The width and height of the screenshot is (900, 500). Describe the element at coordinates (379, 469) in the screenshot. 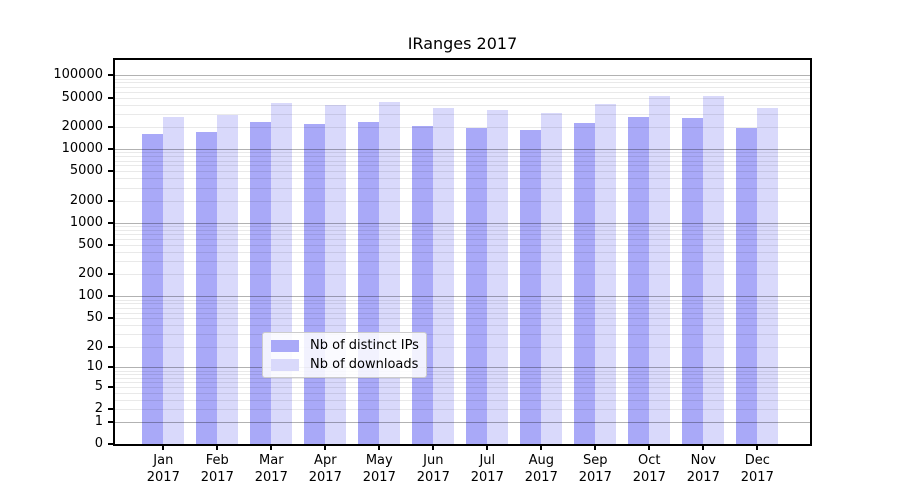

I see `x-tick-label: May 2017` at that location.